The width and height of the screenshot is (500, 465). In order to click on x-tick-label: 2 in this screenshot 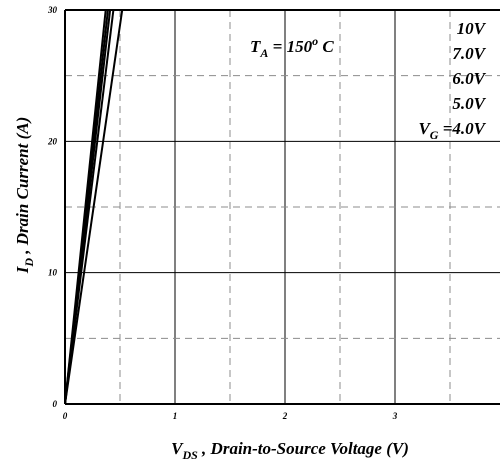, I will do `click(285, 416)`.